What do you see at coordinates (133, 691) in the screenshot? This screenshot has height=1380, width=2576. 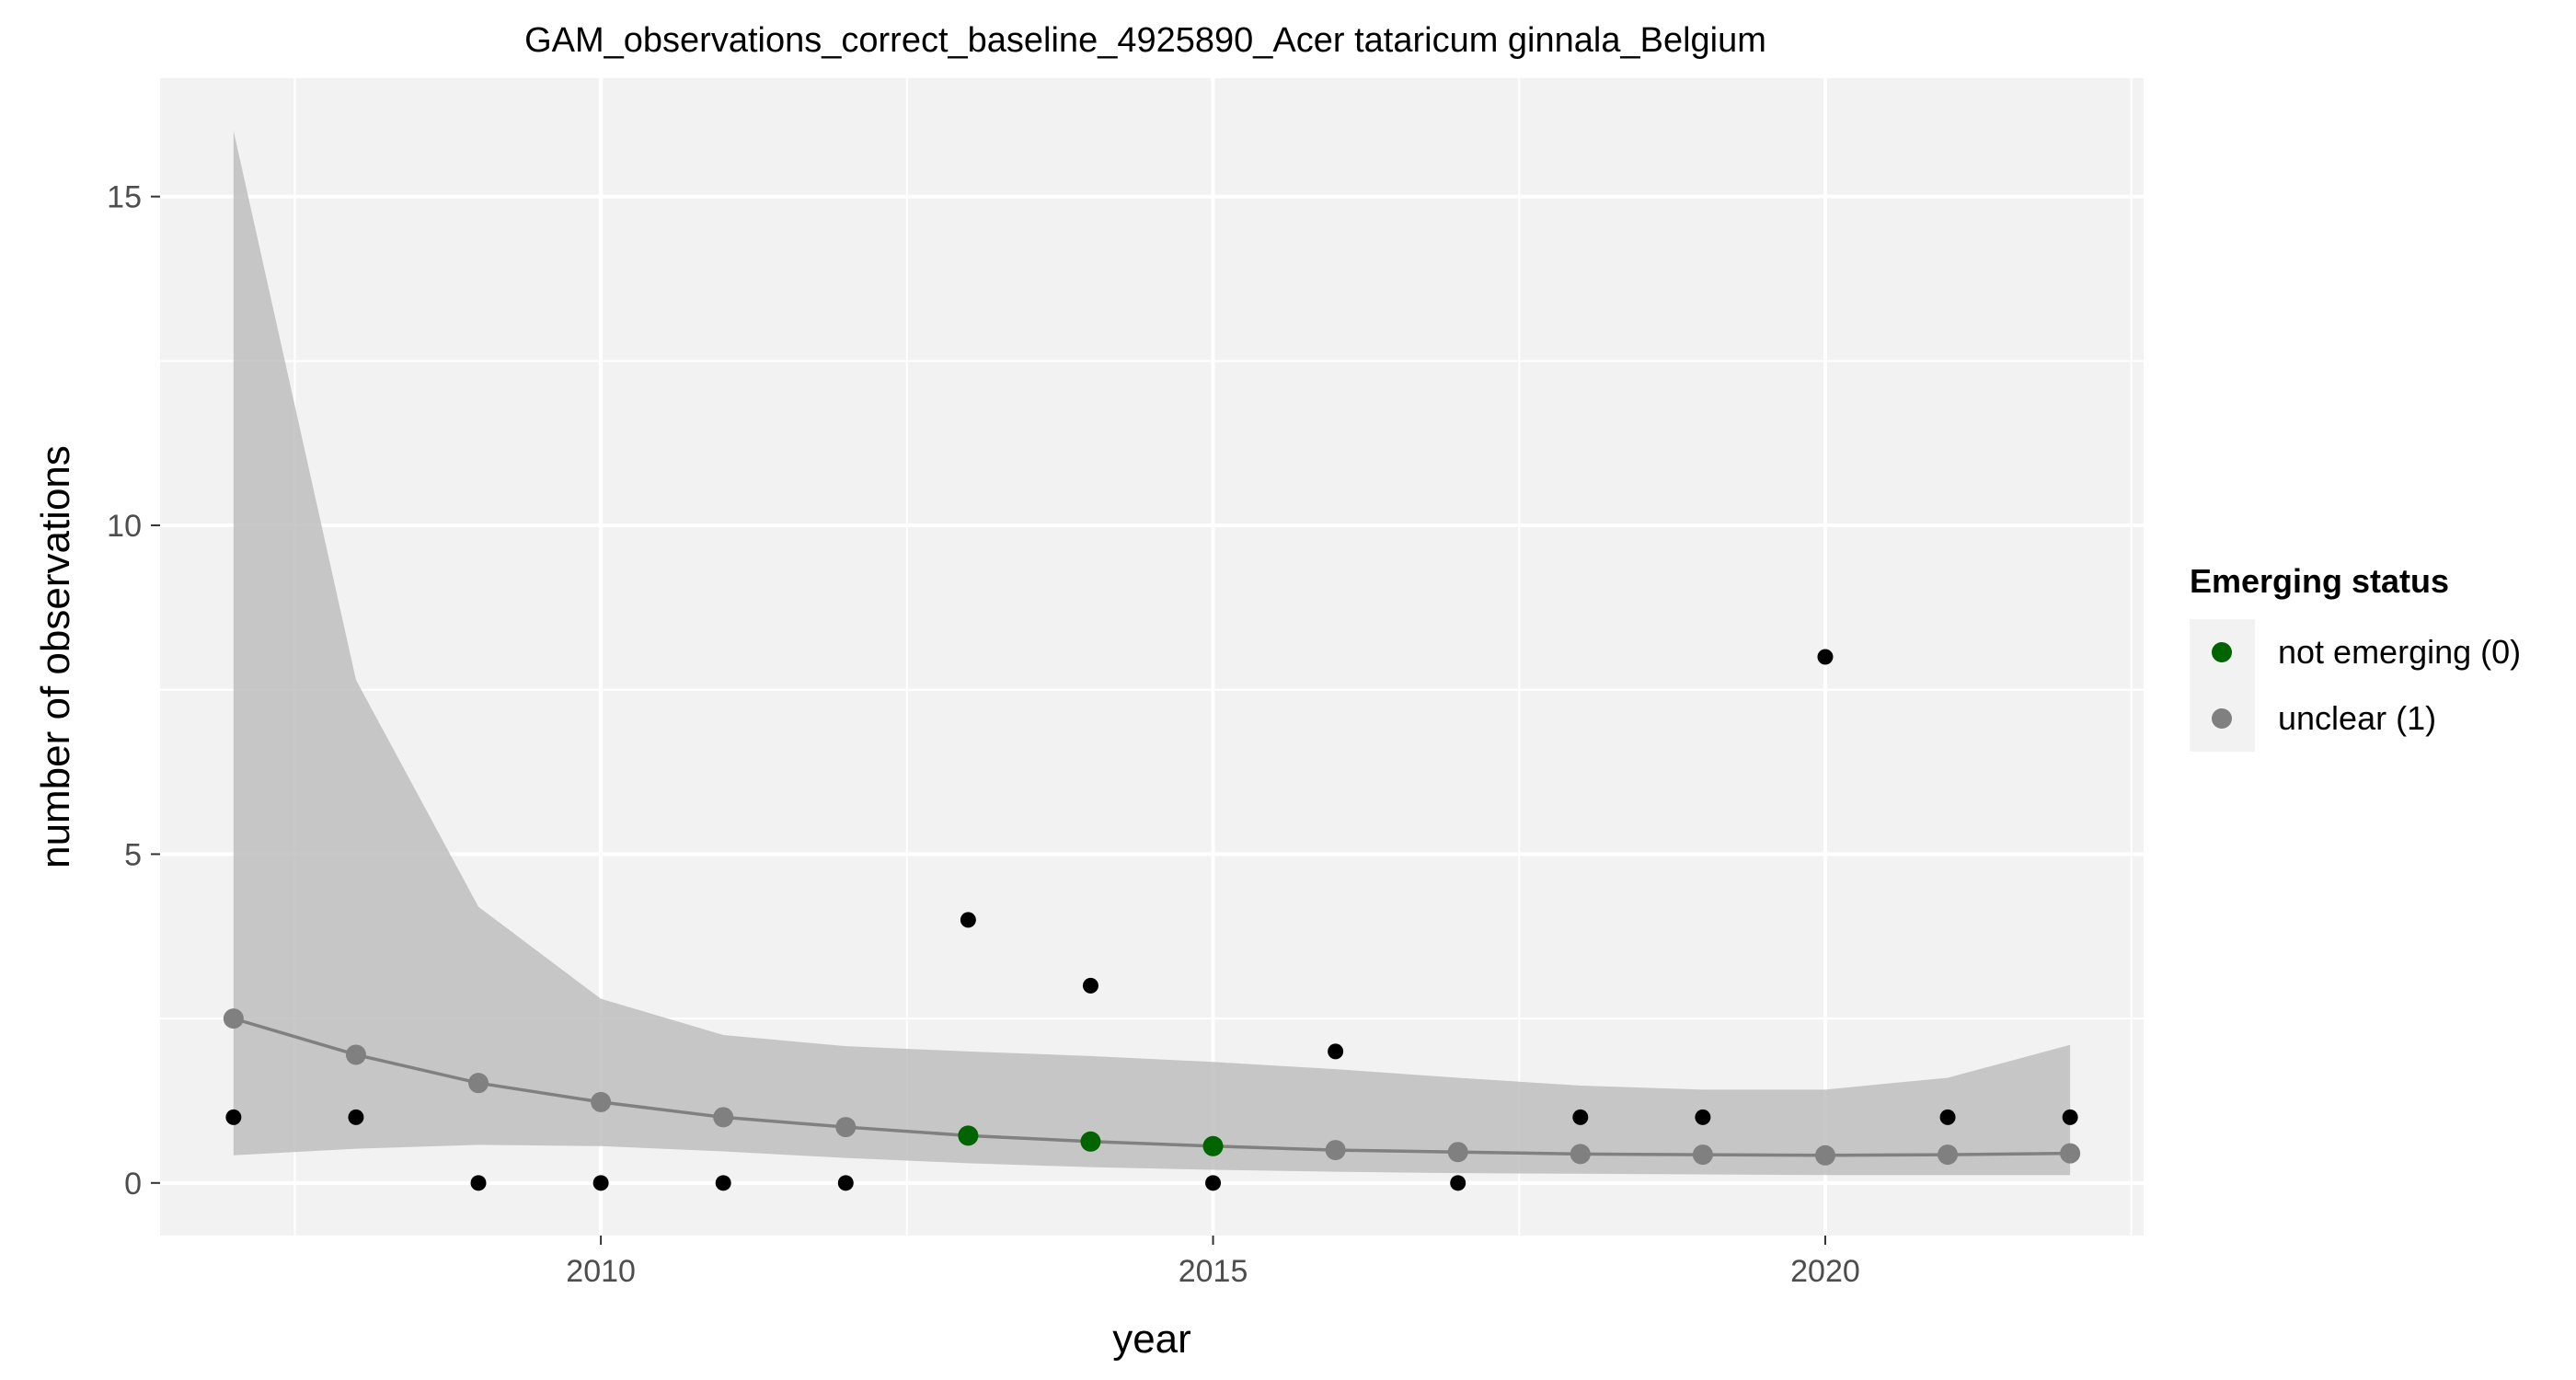 I see `y-axis-ticks: 0 5 10 15` at bounding box center [133, 691].